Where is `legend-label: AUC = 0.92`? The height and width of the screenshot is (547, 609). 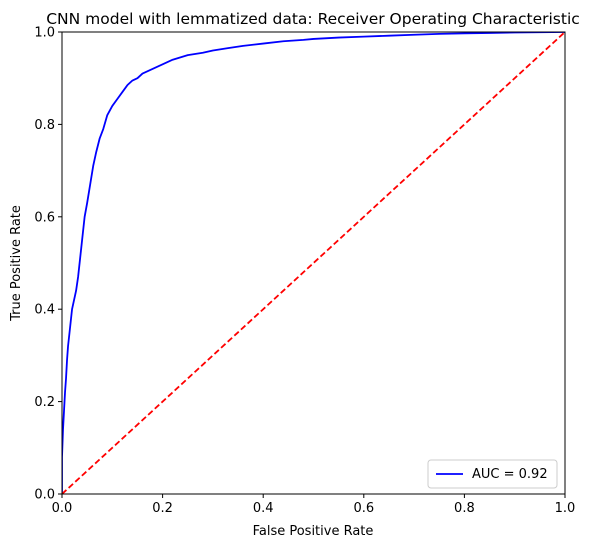
legend-label: AUC = 0.92 is located at coordinates (510, 474).